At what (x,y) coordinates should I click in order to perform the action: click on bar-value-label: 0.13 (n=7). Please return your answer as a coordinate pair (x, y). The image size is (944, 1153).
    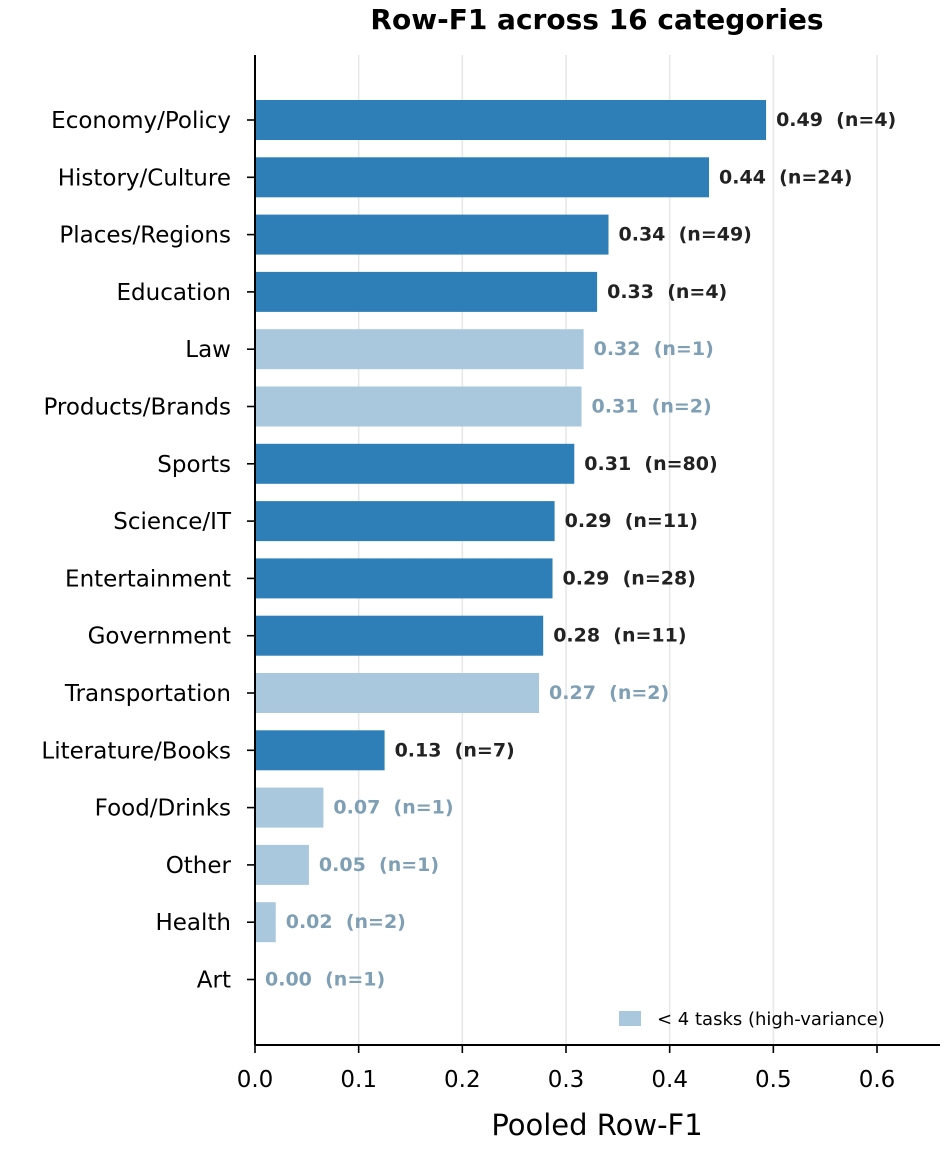
    Looking at the image, I should click on (455, 750).